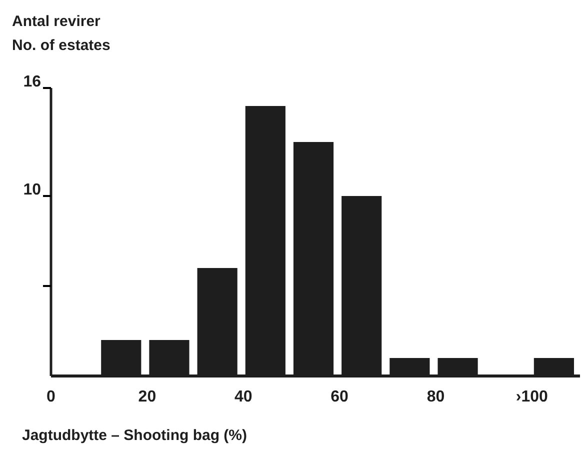  Describe the element at coordinates (532, 397) in the screenshot. I see `x-tick-label: ›100` at that location.